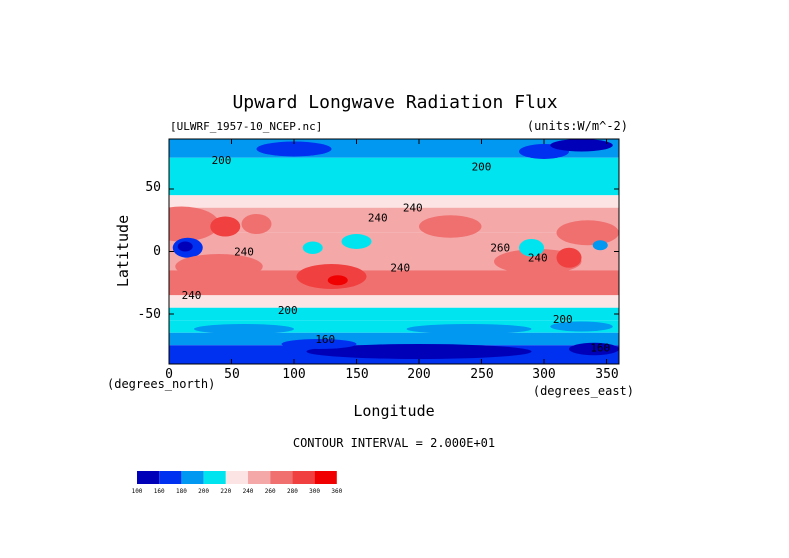 The height and width of the screenshot is (558, 789). Describe the element at coordinates (161, 384) in the screenshot. I see `y-unit-label: (degrees_north)` at that location.